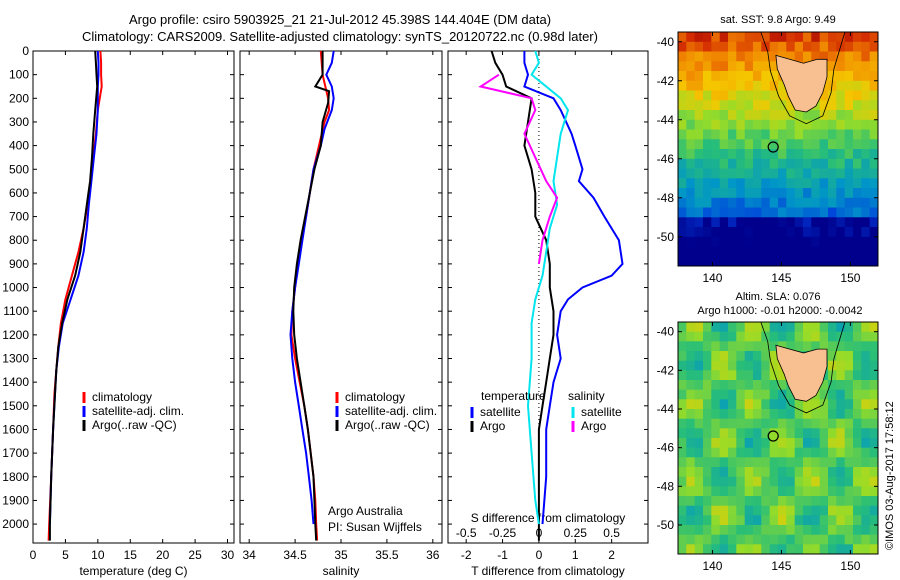 Image resolution: width=900 pixels, height=580 pixels. Describe the element at coordinates (133, 571) in the screenshot. I see `temperature-xlabel: temperature (deg C)` at that location.